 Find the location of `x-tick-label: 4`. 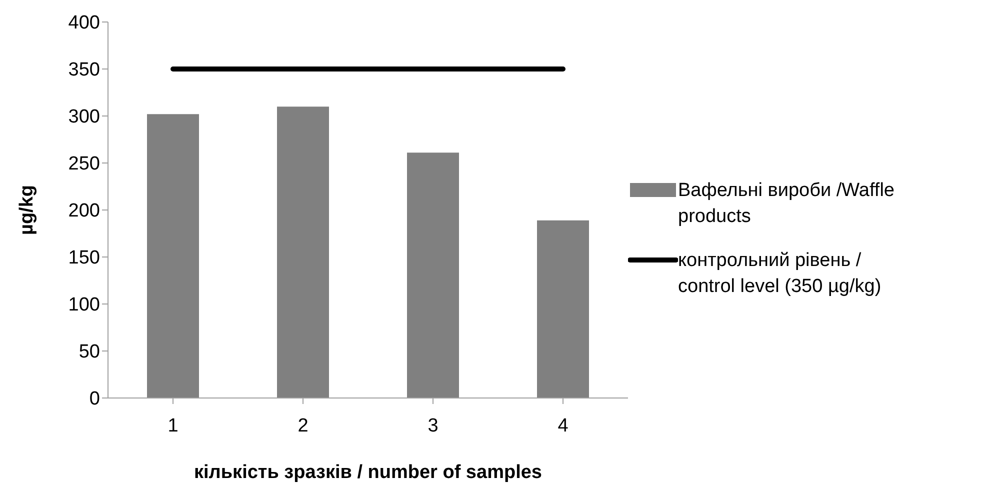

x-tick-label: 4 is located at coordinates (563, 425).